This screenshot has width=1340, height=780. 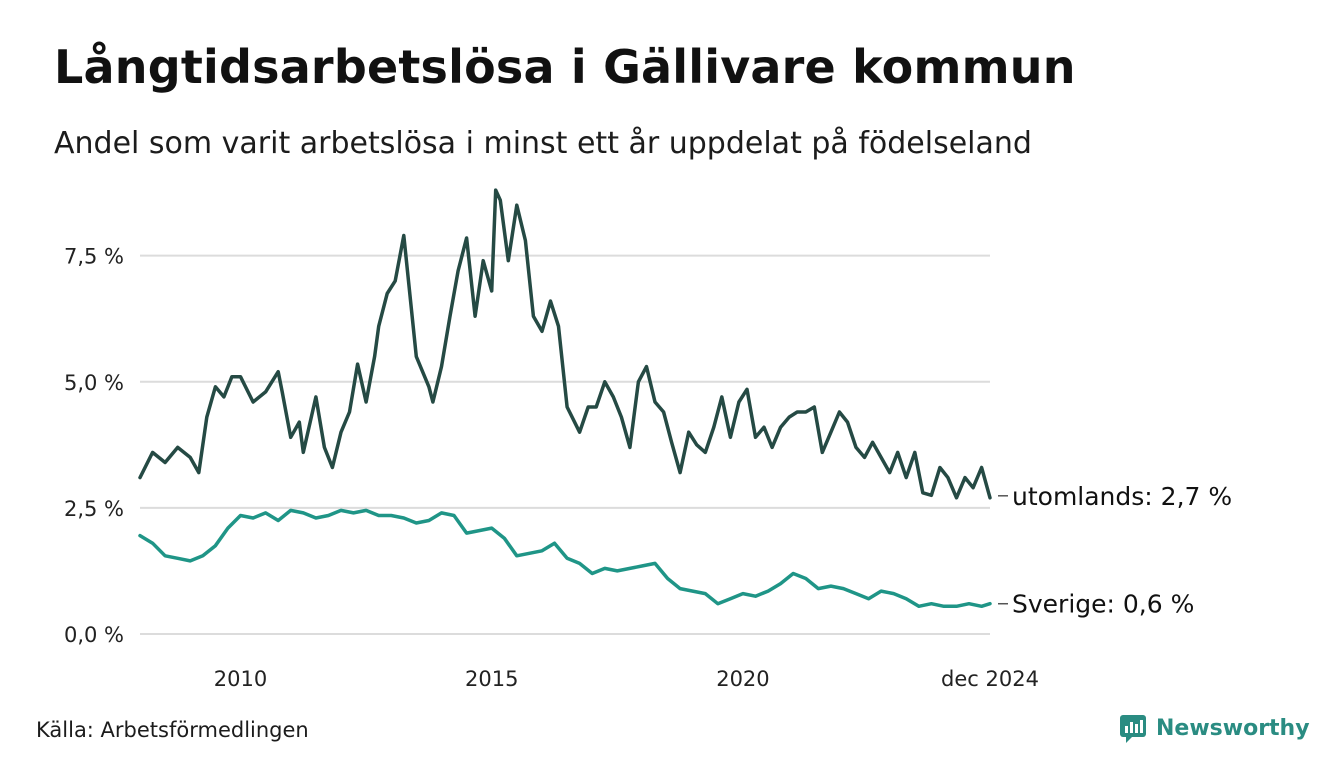 What do you see at coordinates (565, 67) in the screenshot?
I see `chart-title: Långtidsarbetslösa i Gällivare kommun` at bounding box center [565, 67].